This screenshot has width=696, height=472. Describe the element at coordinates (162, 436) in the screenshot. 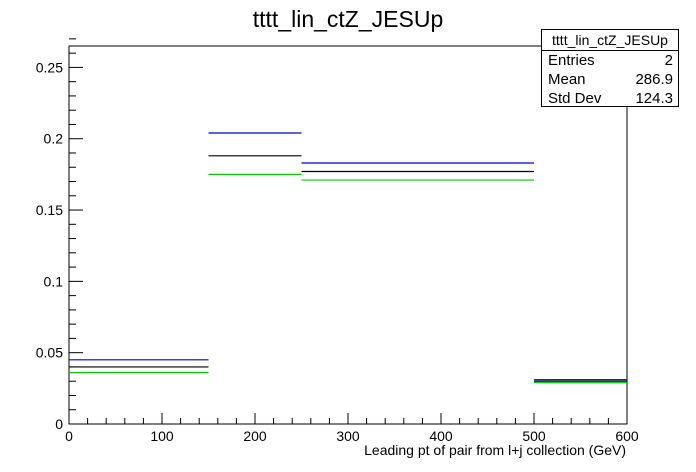

I see `x-tick-label: 100` at that location.